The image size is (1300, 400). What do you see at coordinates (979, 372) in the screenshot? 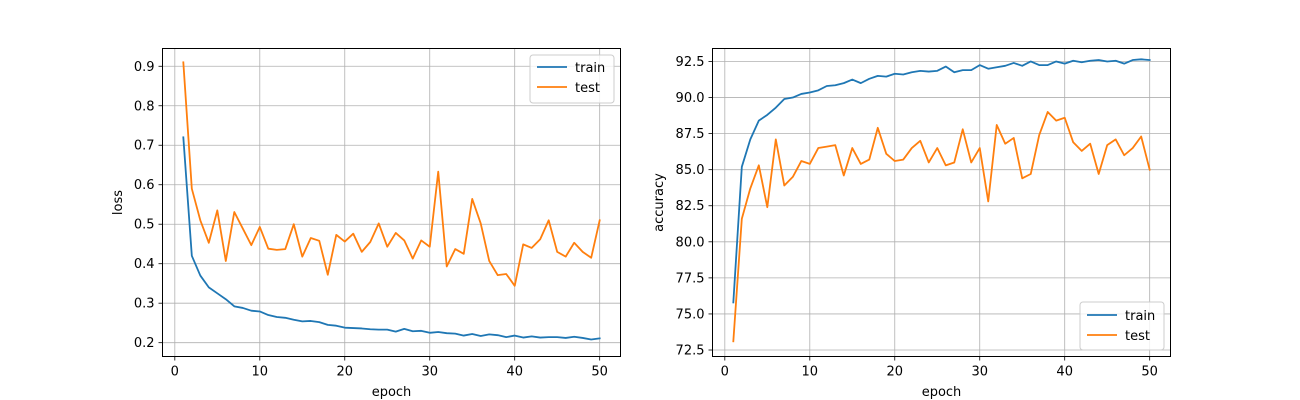
I see `accuracy-x-tick-label: 30` at bounding box center [979, 372].